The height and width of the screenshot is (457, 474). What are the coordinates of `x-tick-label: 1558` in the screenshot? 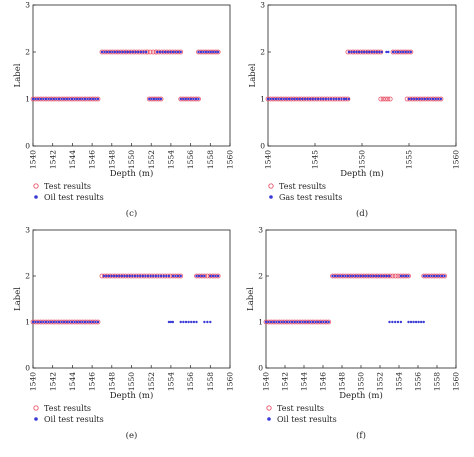 It's located at (437, 381).